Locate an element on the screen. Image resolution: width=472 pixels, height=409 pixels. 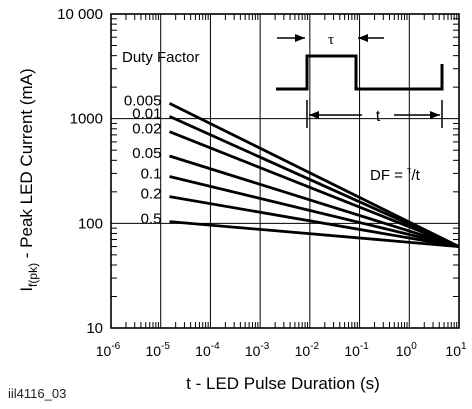
df-suffix: /t is located at coordinates (416, 175).